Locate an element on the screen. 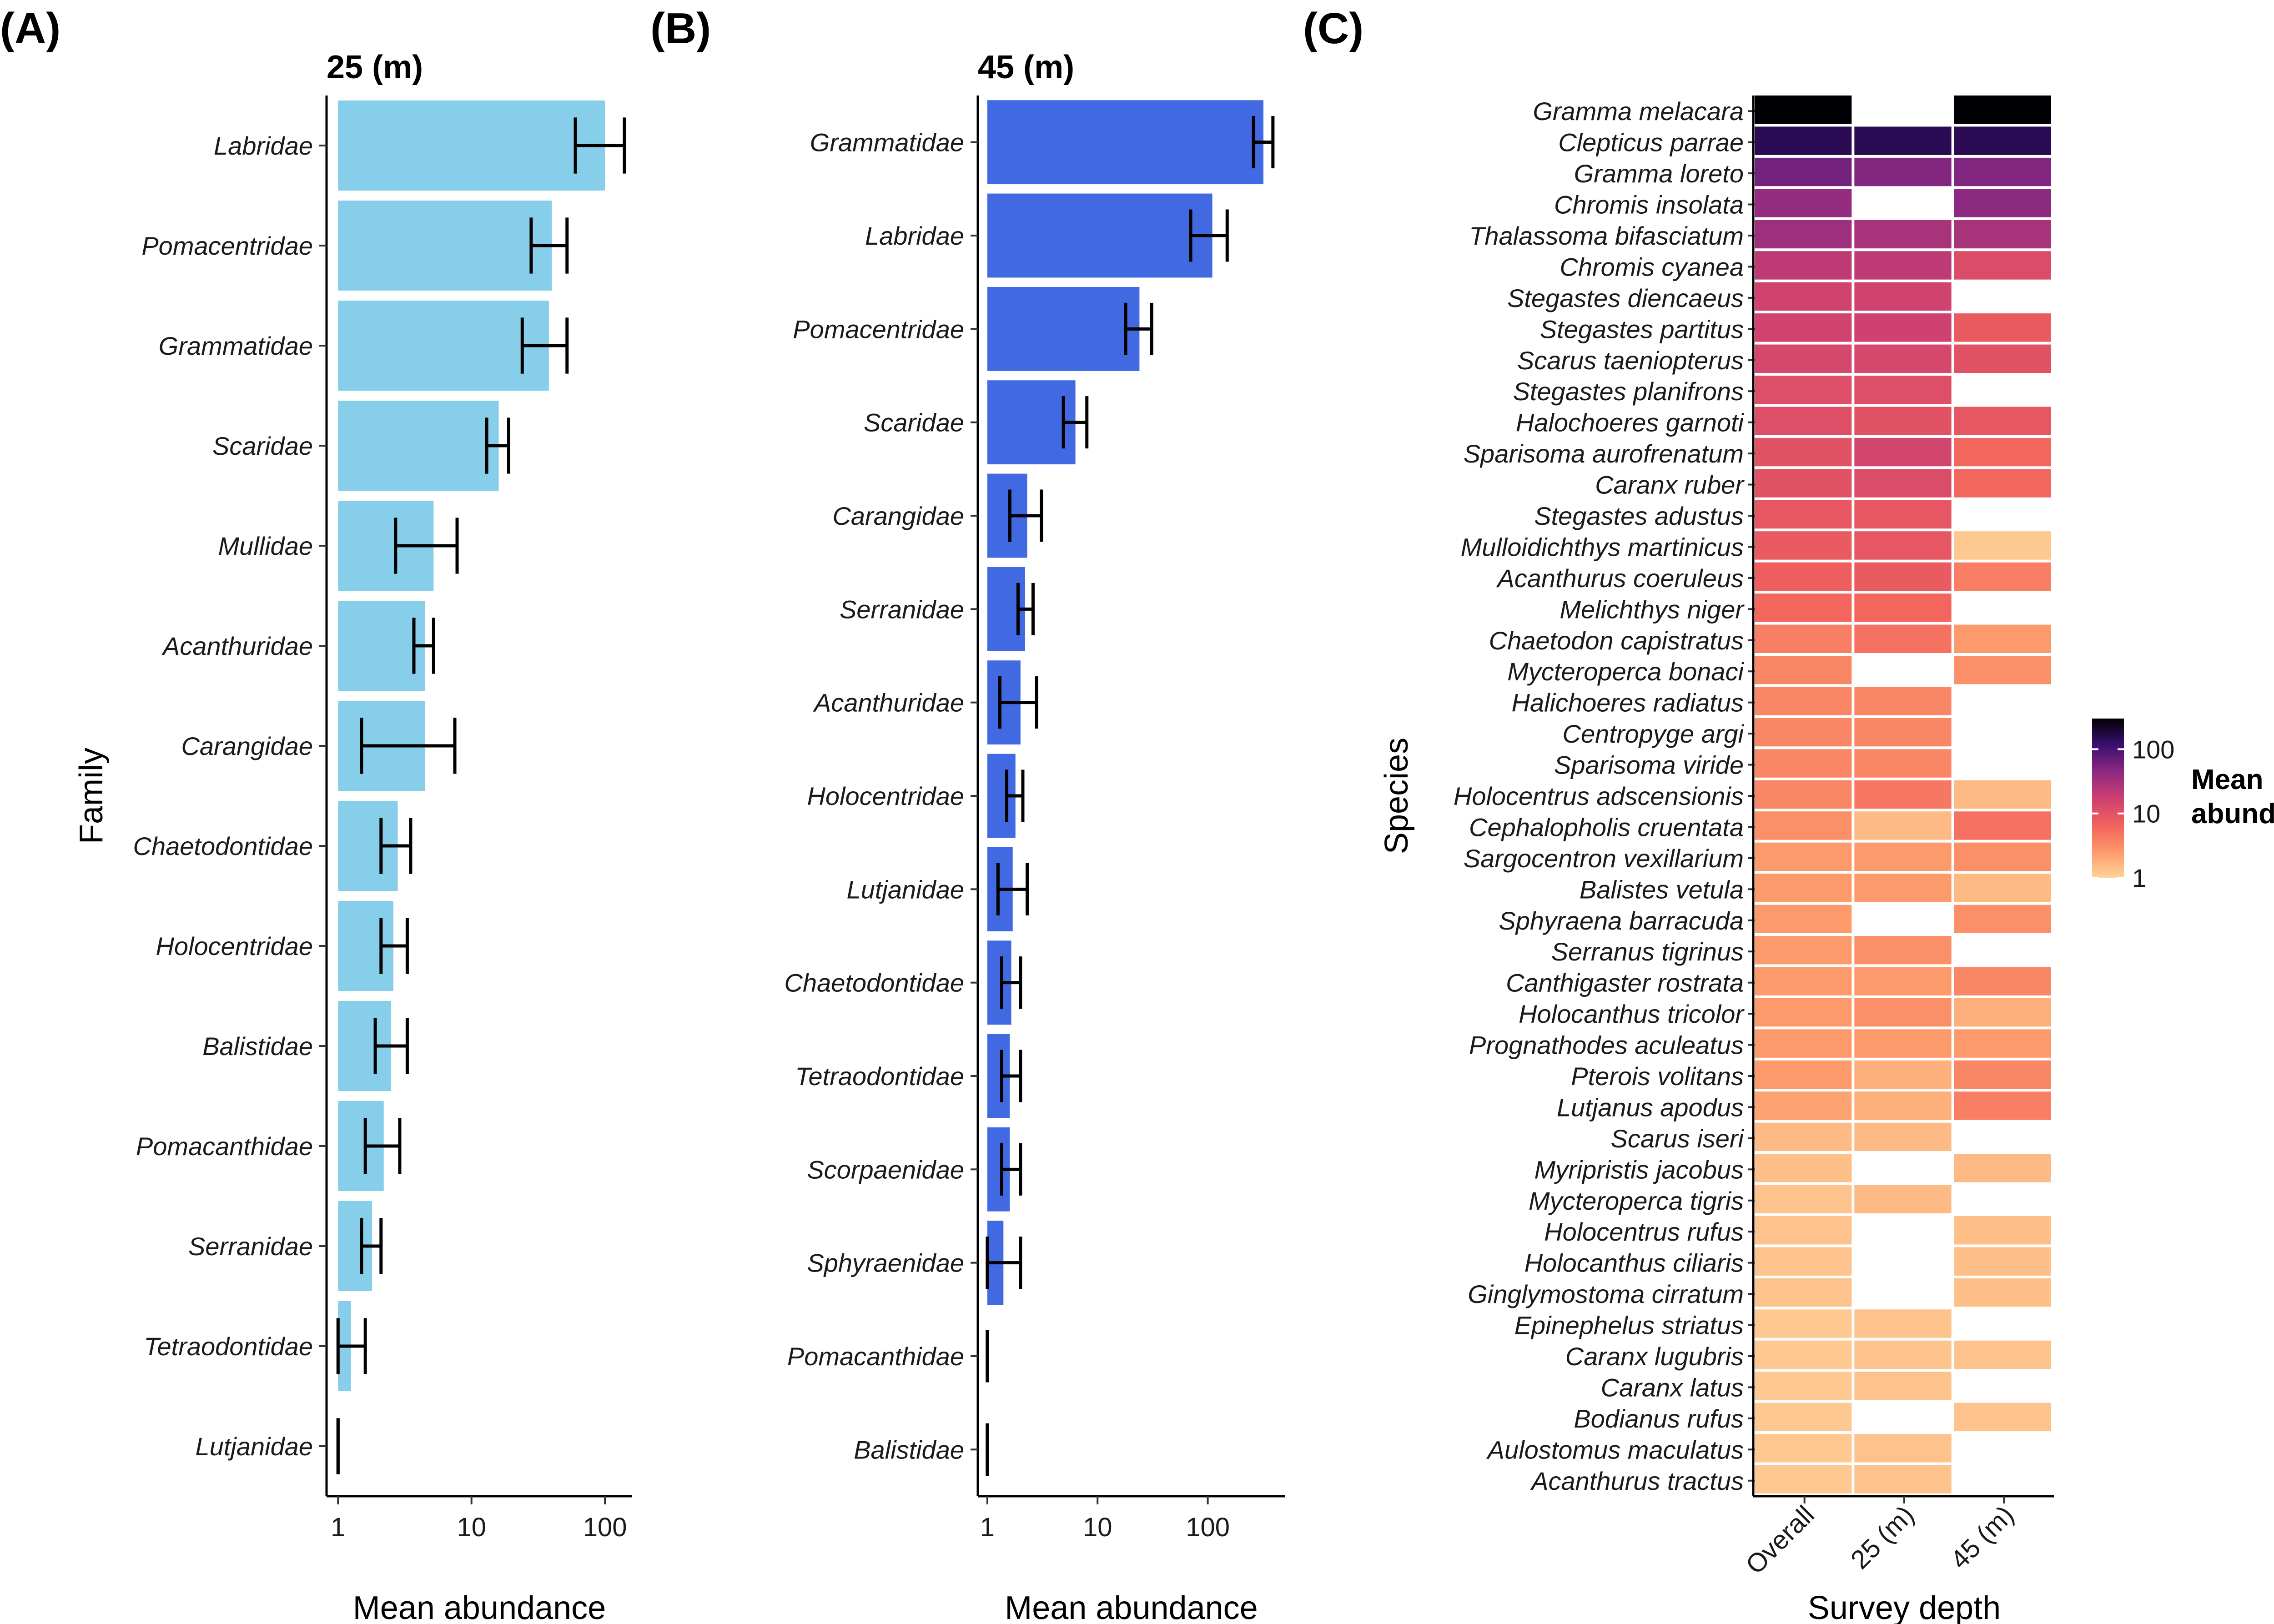  y-tick-label-holocentridae: Holocentridae is located at coordinates (885, 796).